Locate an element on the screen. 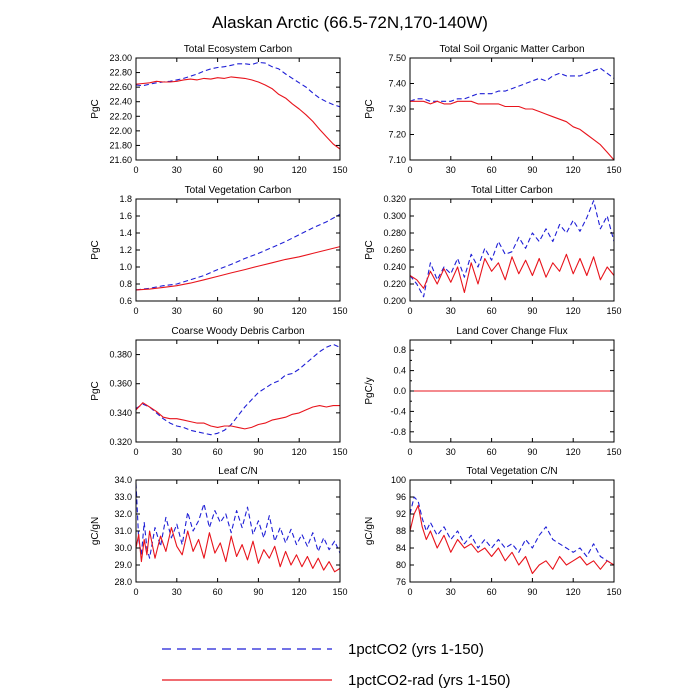 Image resolution: width=700 pixels, height=700 pixels. x-tick-label-leaf-c-n: 120 is located at coordinates (299, 592).